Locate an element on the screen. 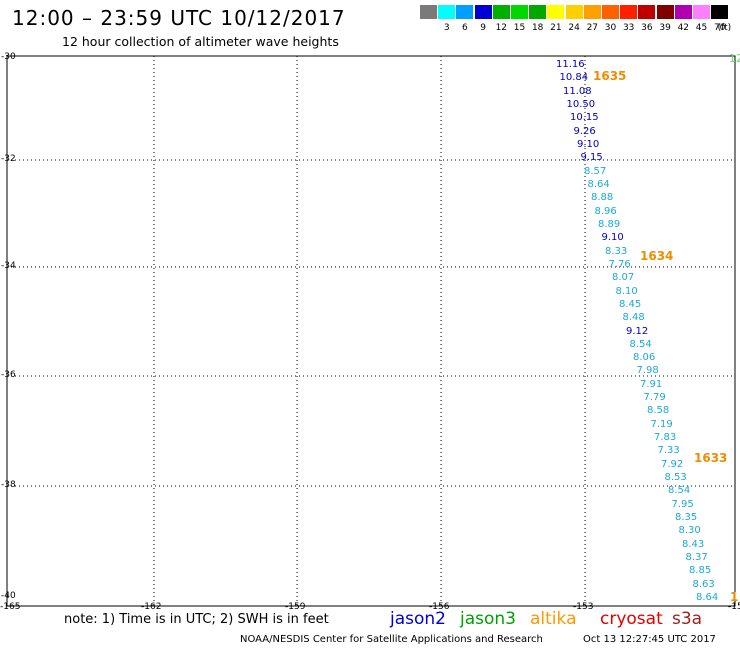 Image resolution: width=740 pixels, height=650 pixels. swh-value: 7.79 is located at coordinates (654, 398).